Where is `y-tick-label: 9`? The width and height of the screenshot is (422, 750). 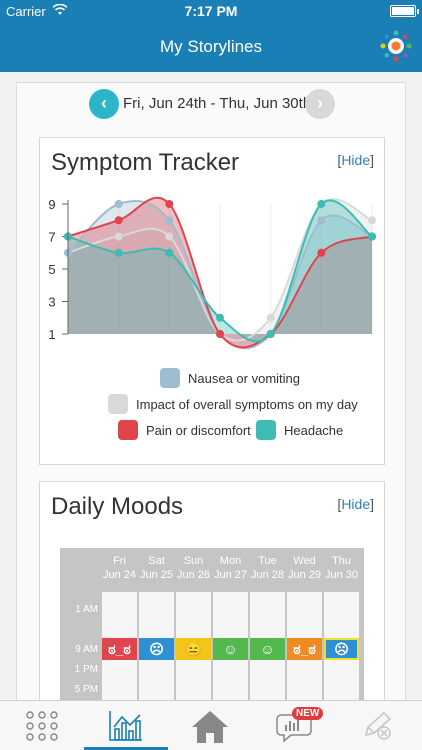
y-tick-label: 9 is located at coordinates (51, 204).